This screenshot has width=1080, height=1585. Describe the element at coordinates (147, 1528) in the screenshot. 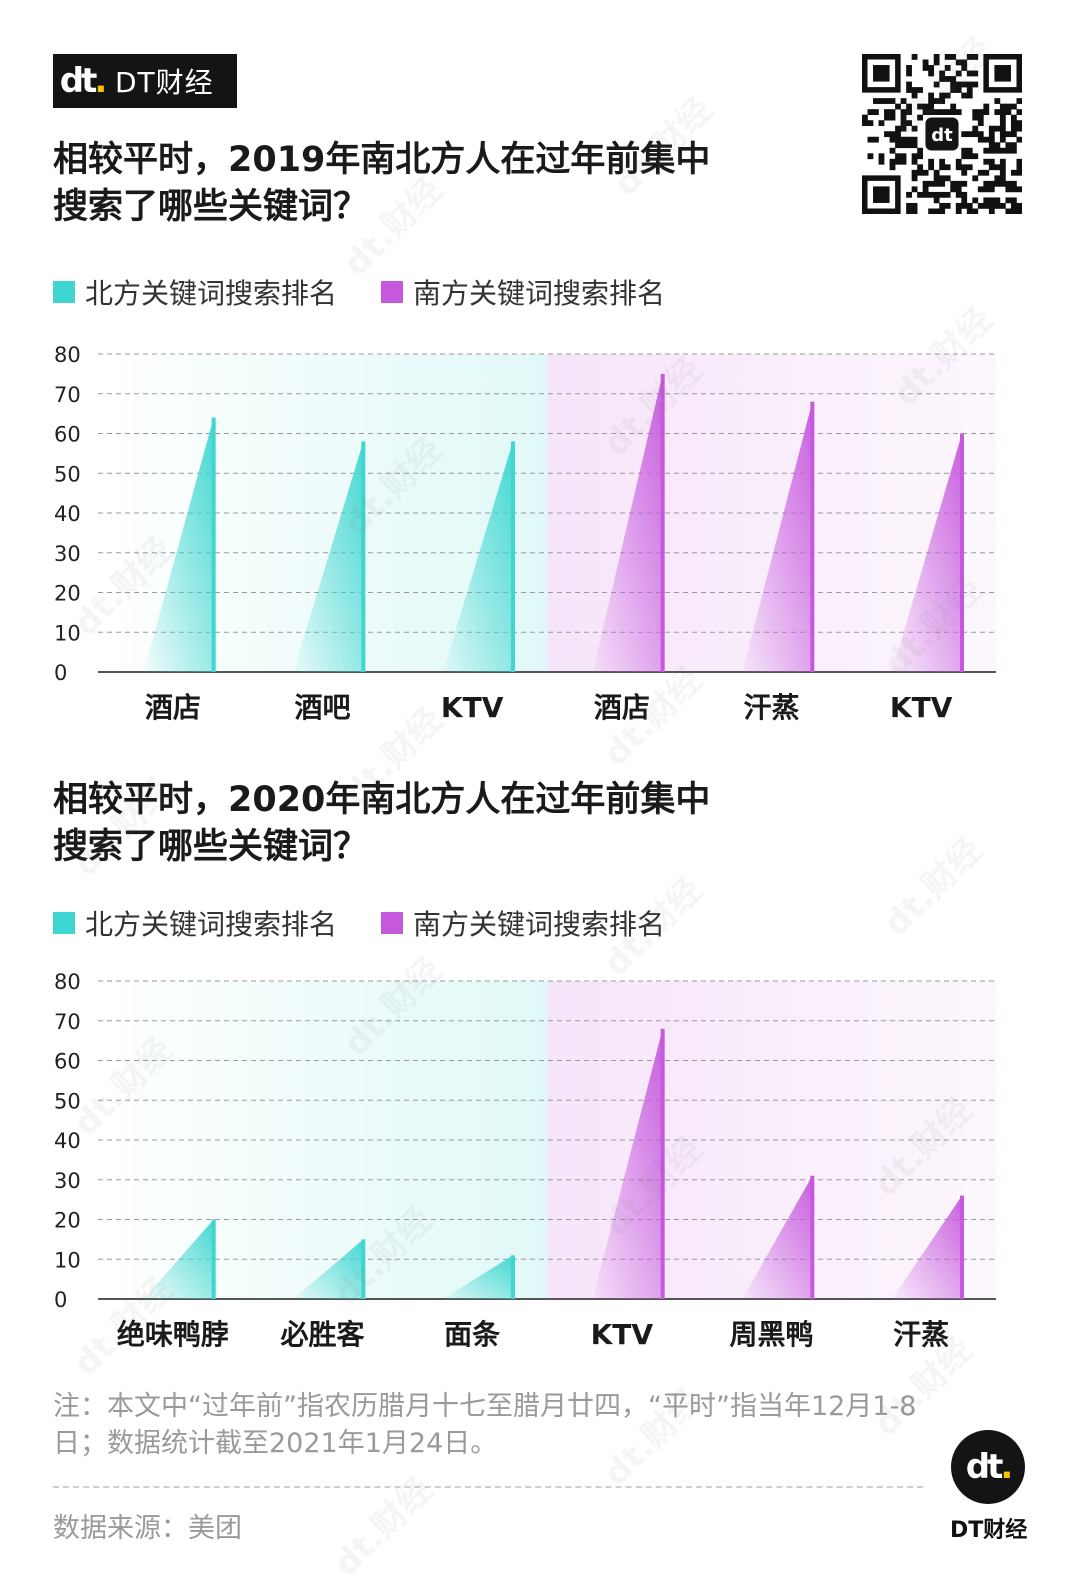

I see `data-source: 数据来源：美团` at that location.